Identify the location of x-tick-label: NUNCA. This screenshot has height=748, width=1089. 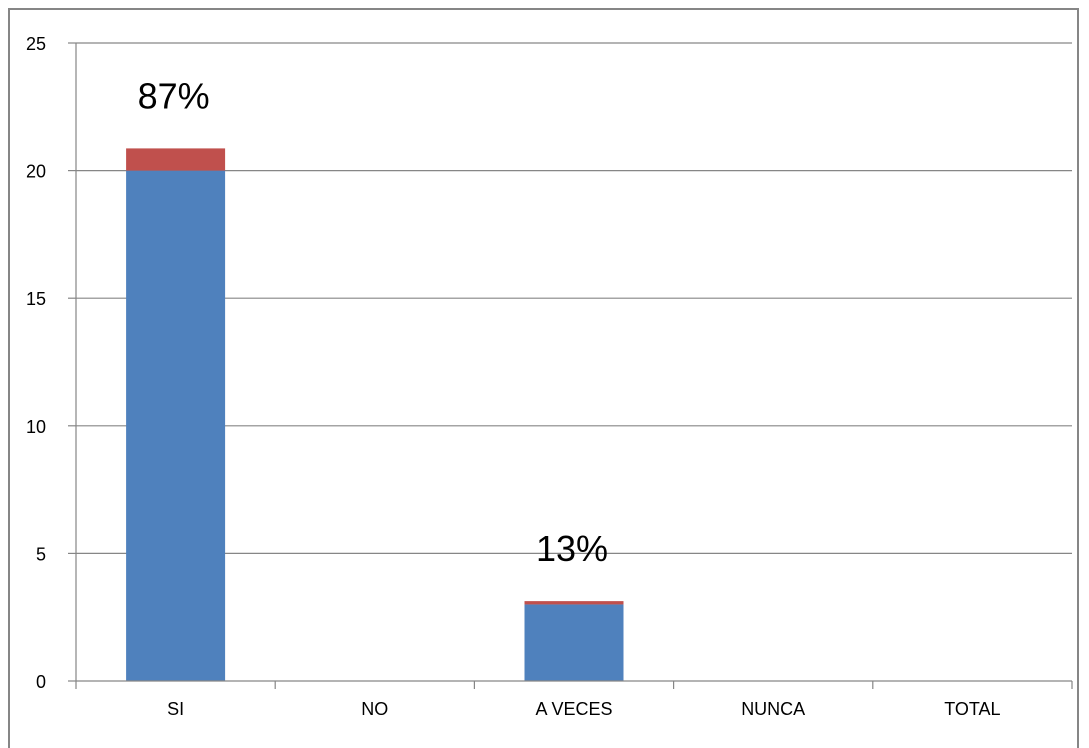
(773, 709).